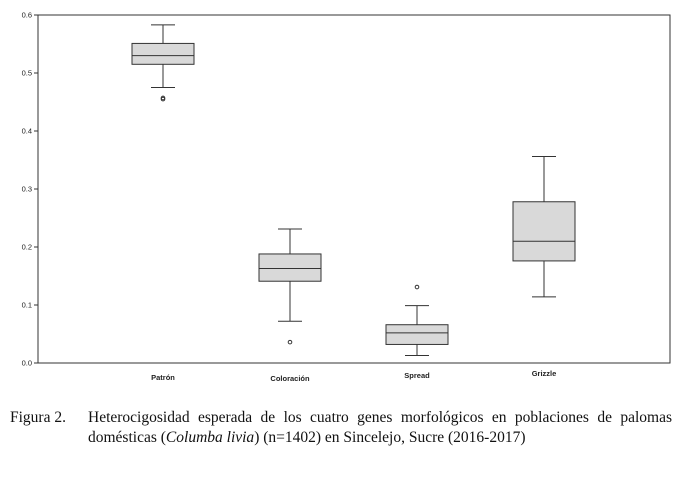 This screenshot has width=681, height=480. Describe the element at coordinates (290, 378) in the screenshot. I see `x-category-label: Coloración` at that location.